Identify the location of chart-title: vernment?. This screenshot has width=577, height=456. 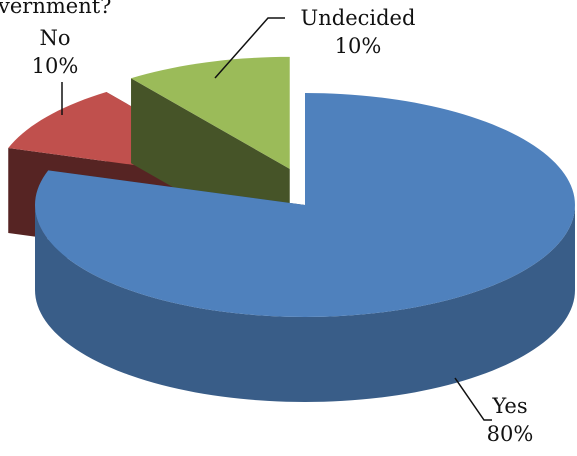
(55, 9).